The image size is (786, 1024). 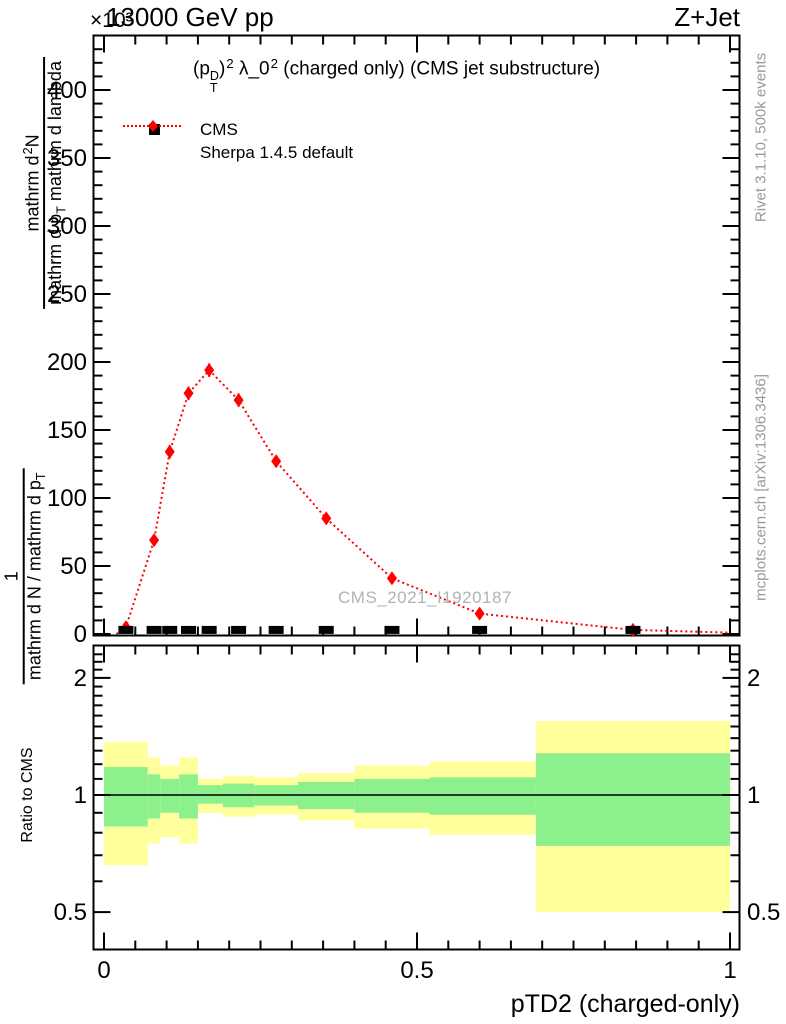 What do you see at coordinates (761, 487) in the screenshot?
I see `mcplots-reference-note: mcplots.cern.ch [arXiv:1306.3436]` at bounding box center [761, 487].